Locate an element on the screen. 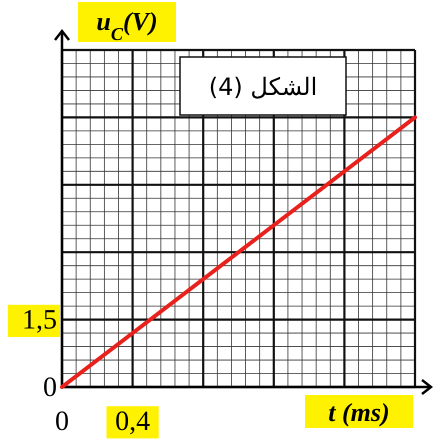  x-axis-title: t (ms) is located at coordinates (359, 412).